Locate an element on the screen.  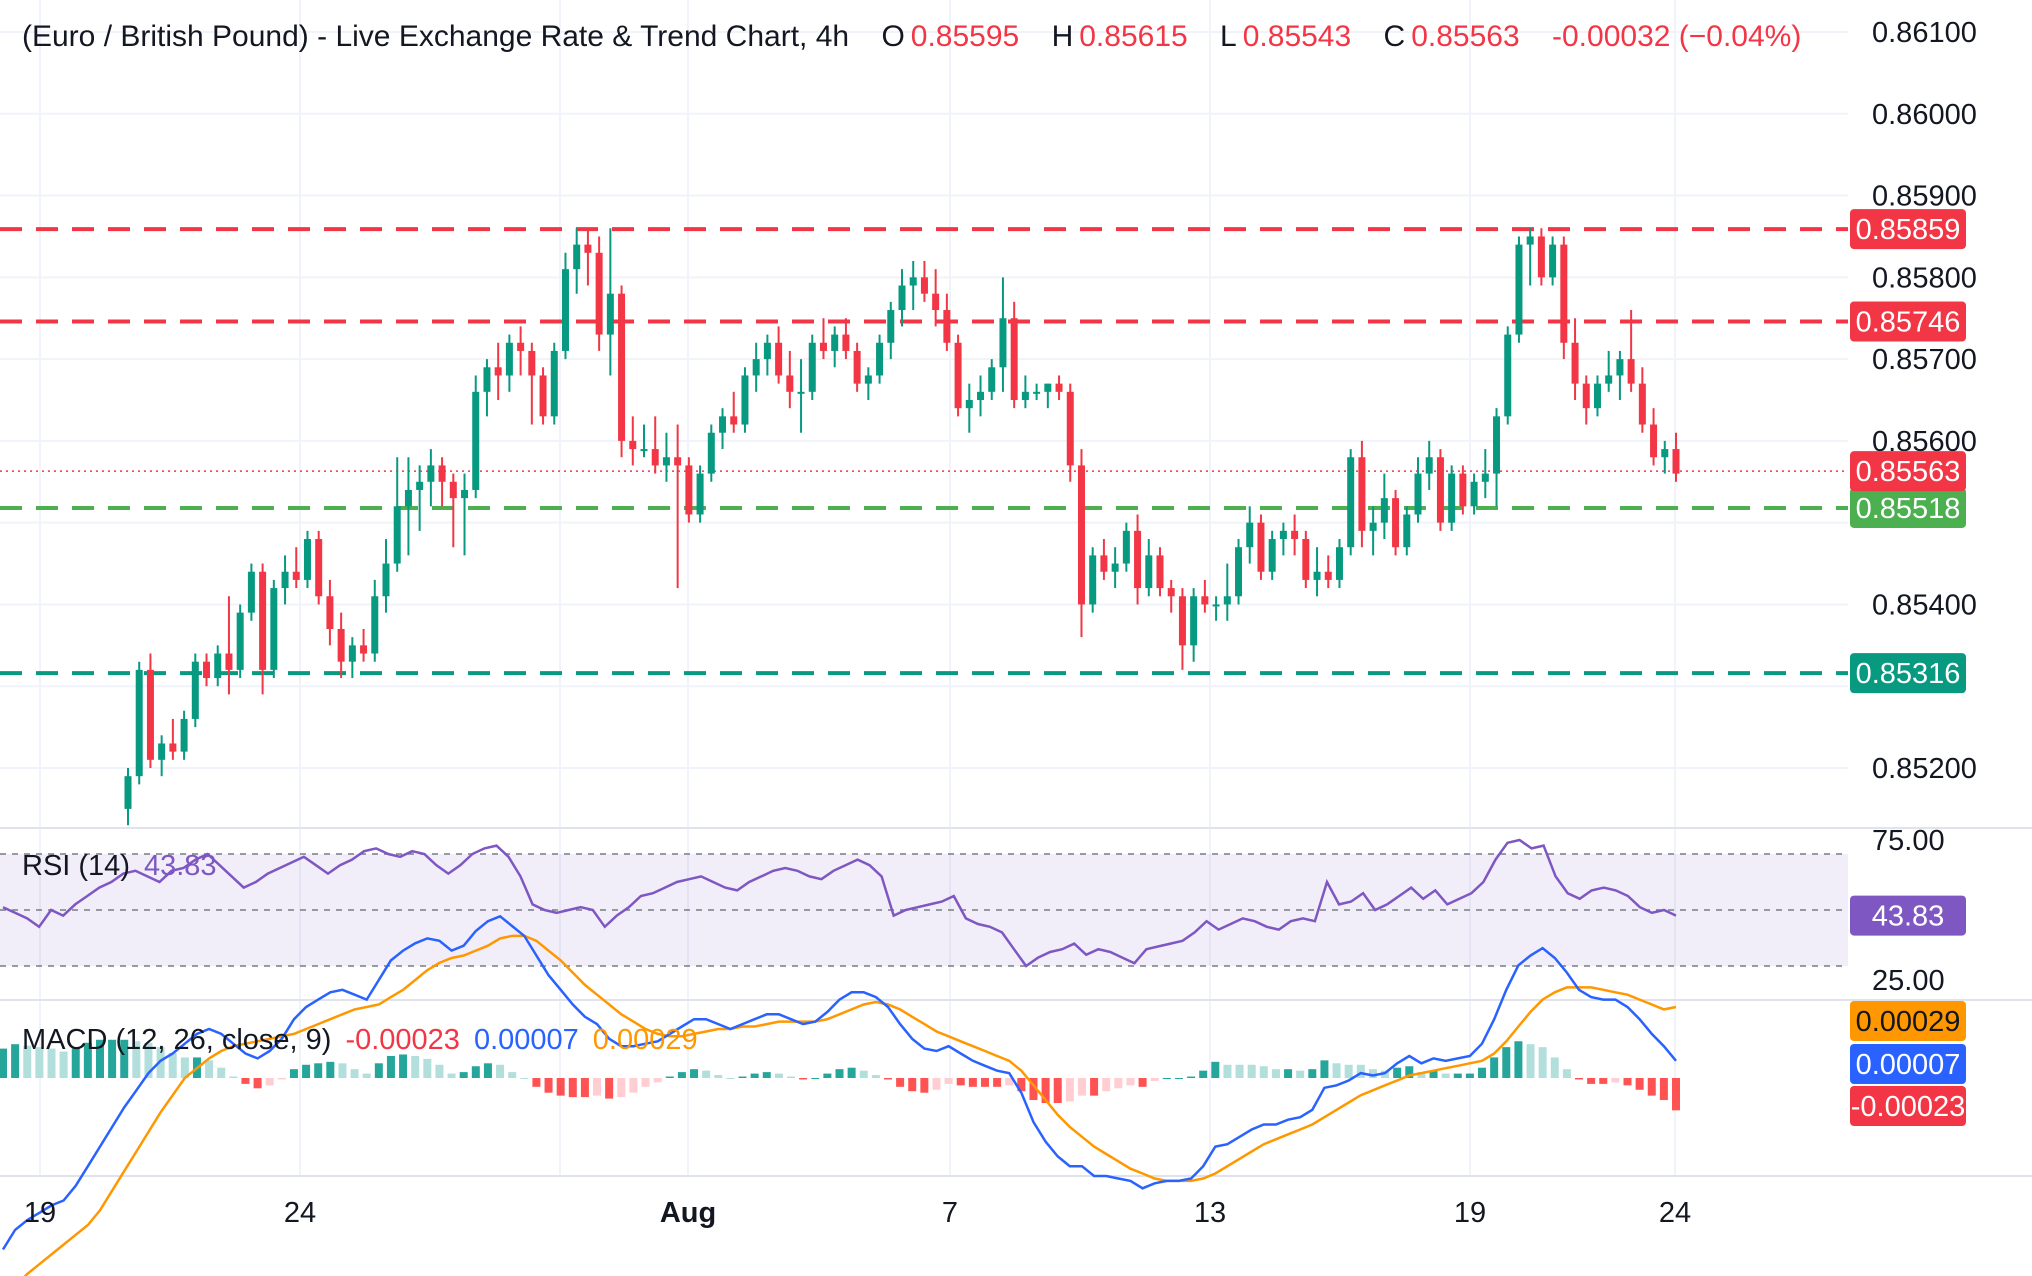
high-label: H is located at coordinates (1062, 36).